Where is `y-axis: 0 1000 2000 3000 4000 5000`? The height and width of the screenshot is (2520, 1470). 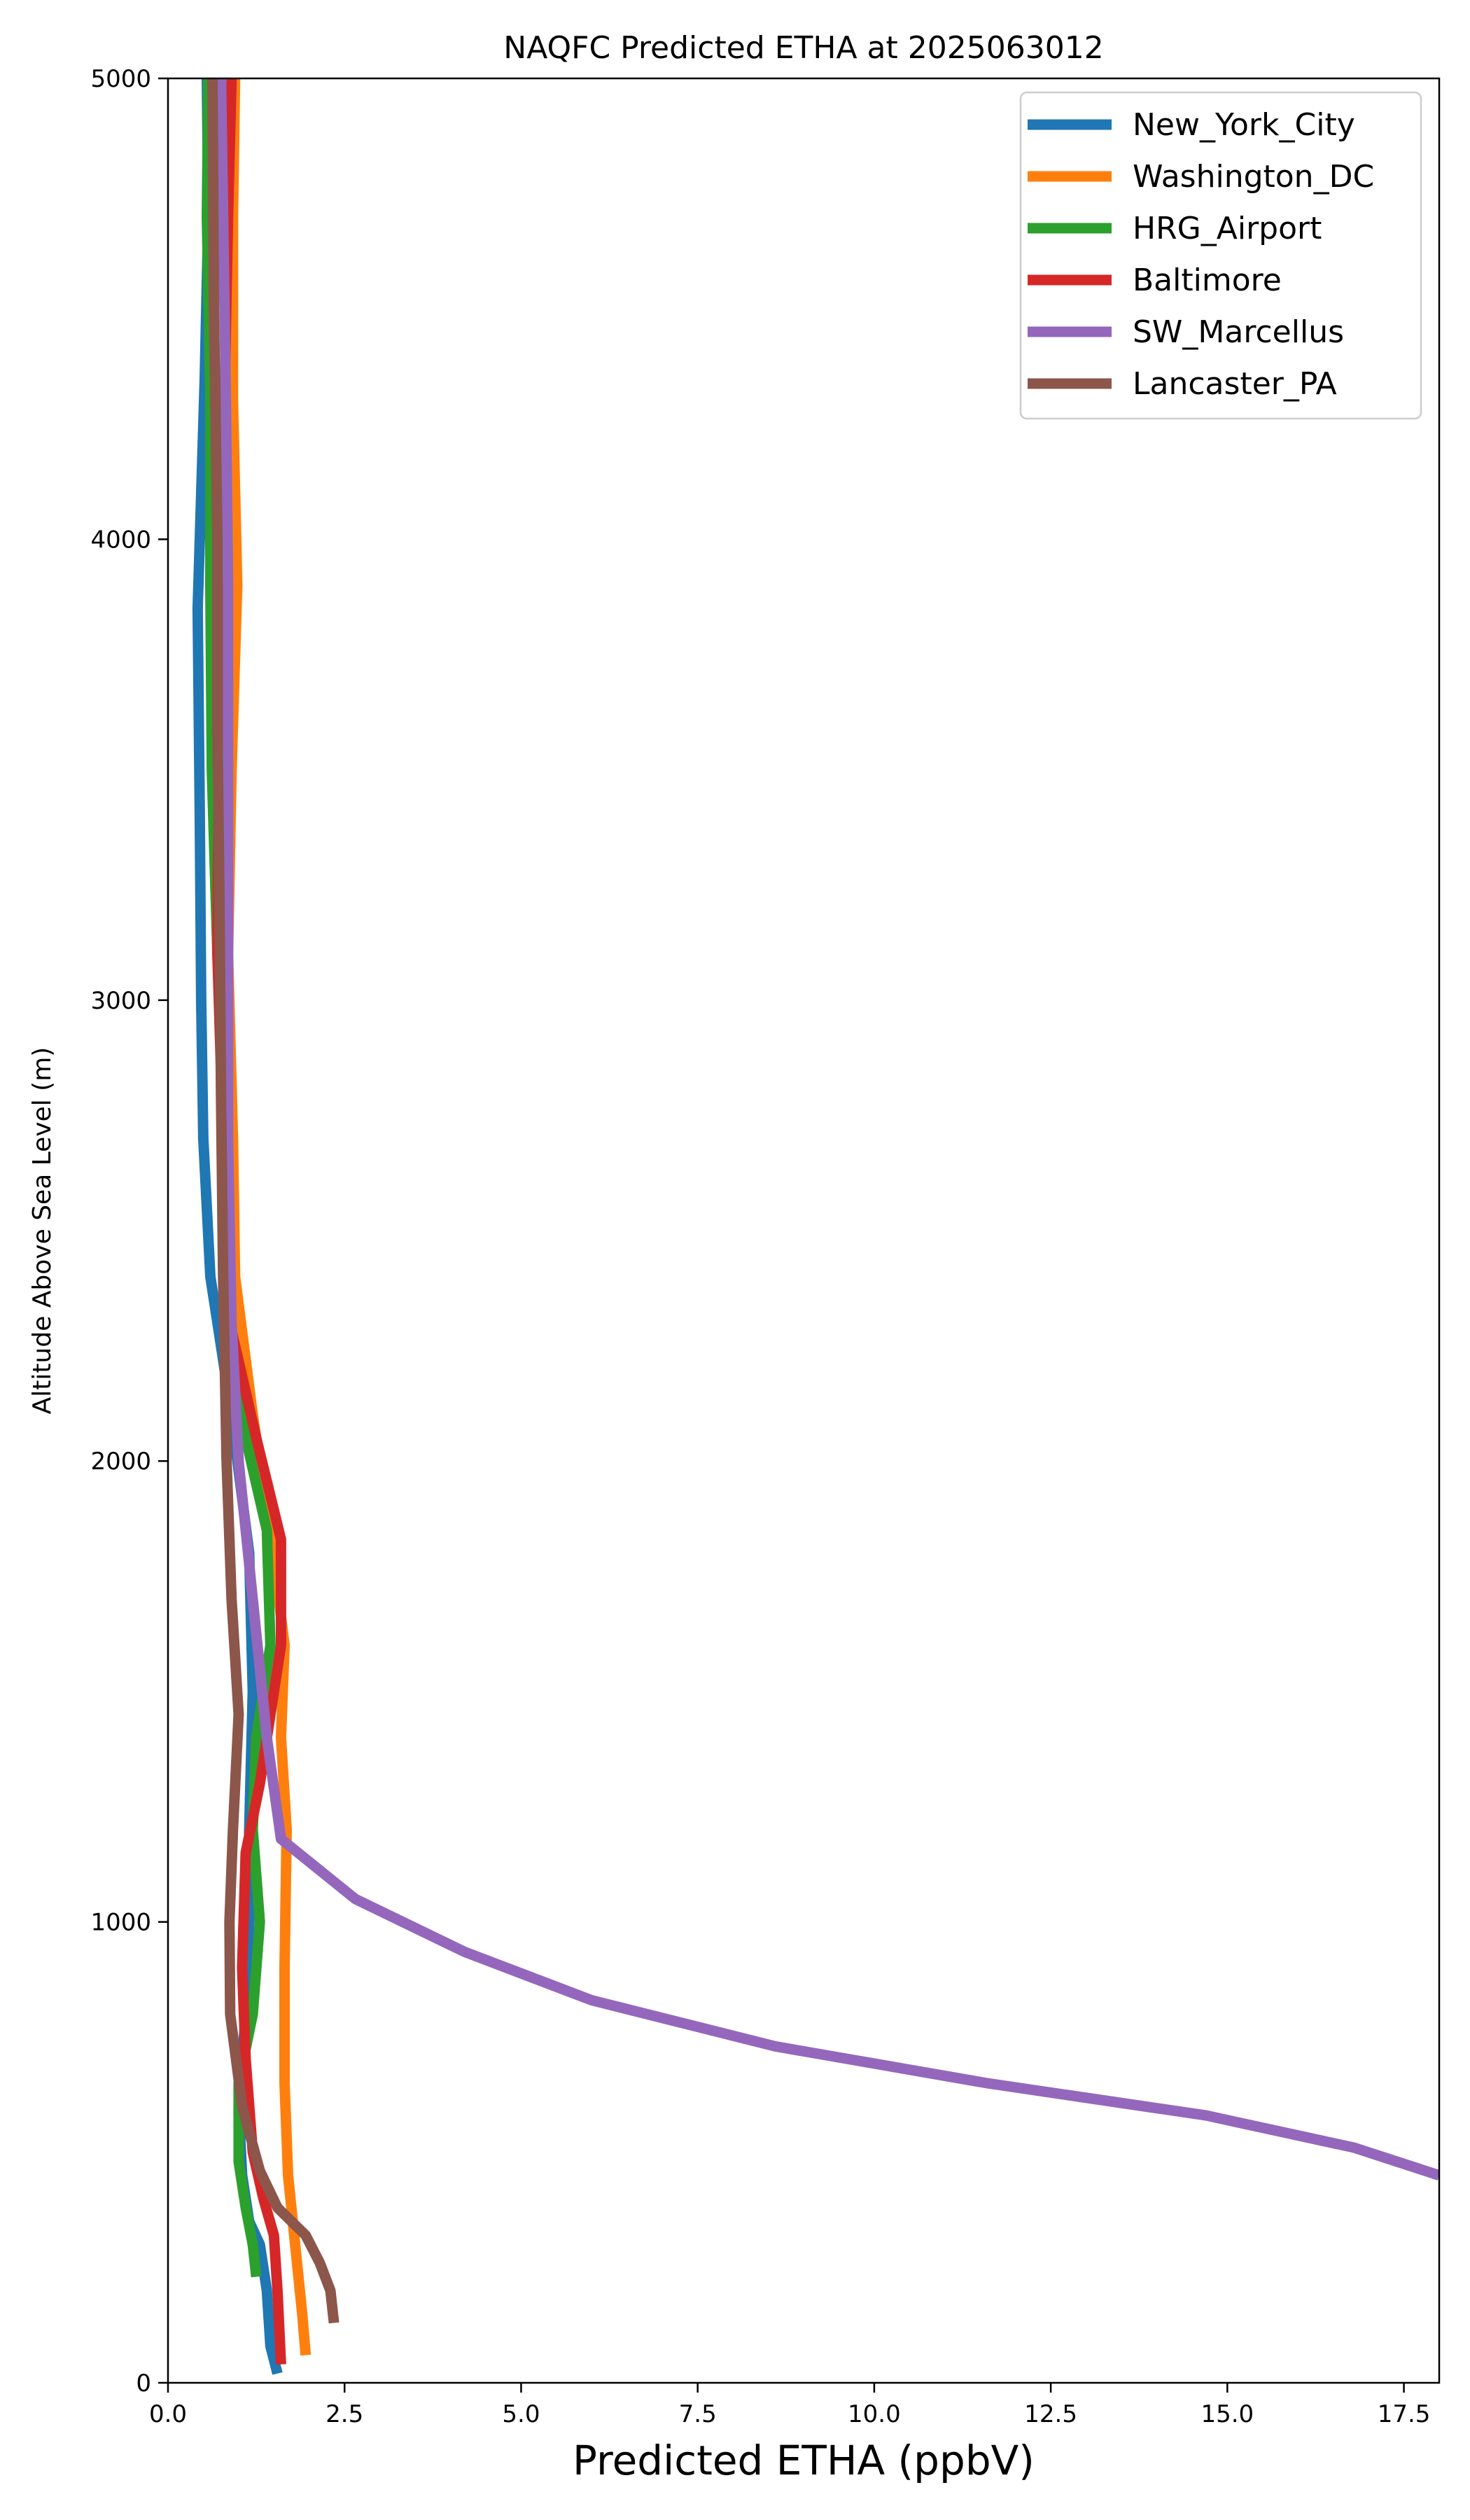
y-axis: 0 1000 2000 3000 4000 5000 is located at coordinates (129, 1231).